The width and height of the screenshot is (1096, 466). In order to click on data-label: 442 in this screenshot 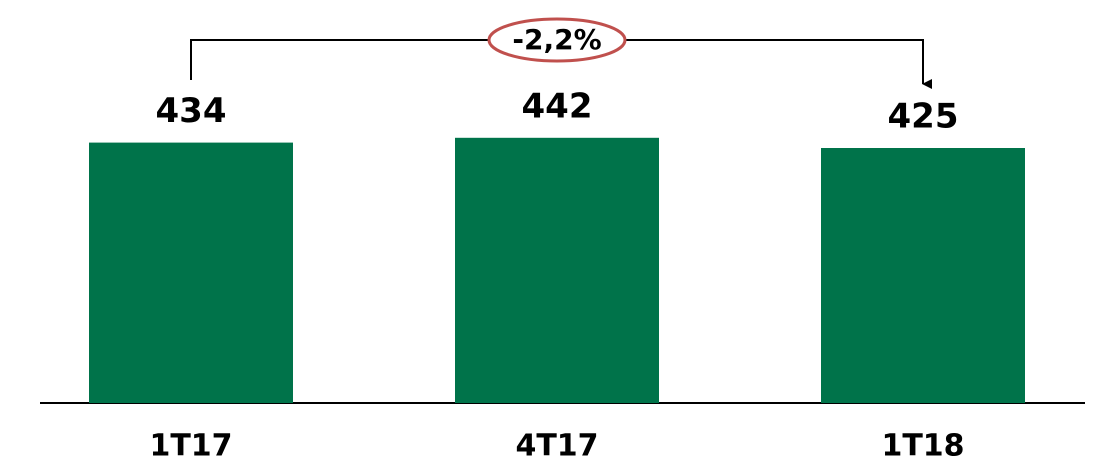, I will do `click(557, 106)`.